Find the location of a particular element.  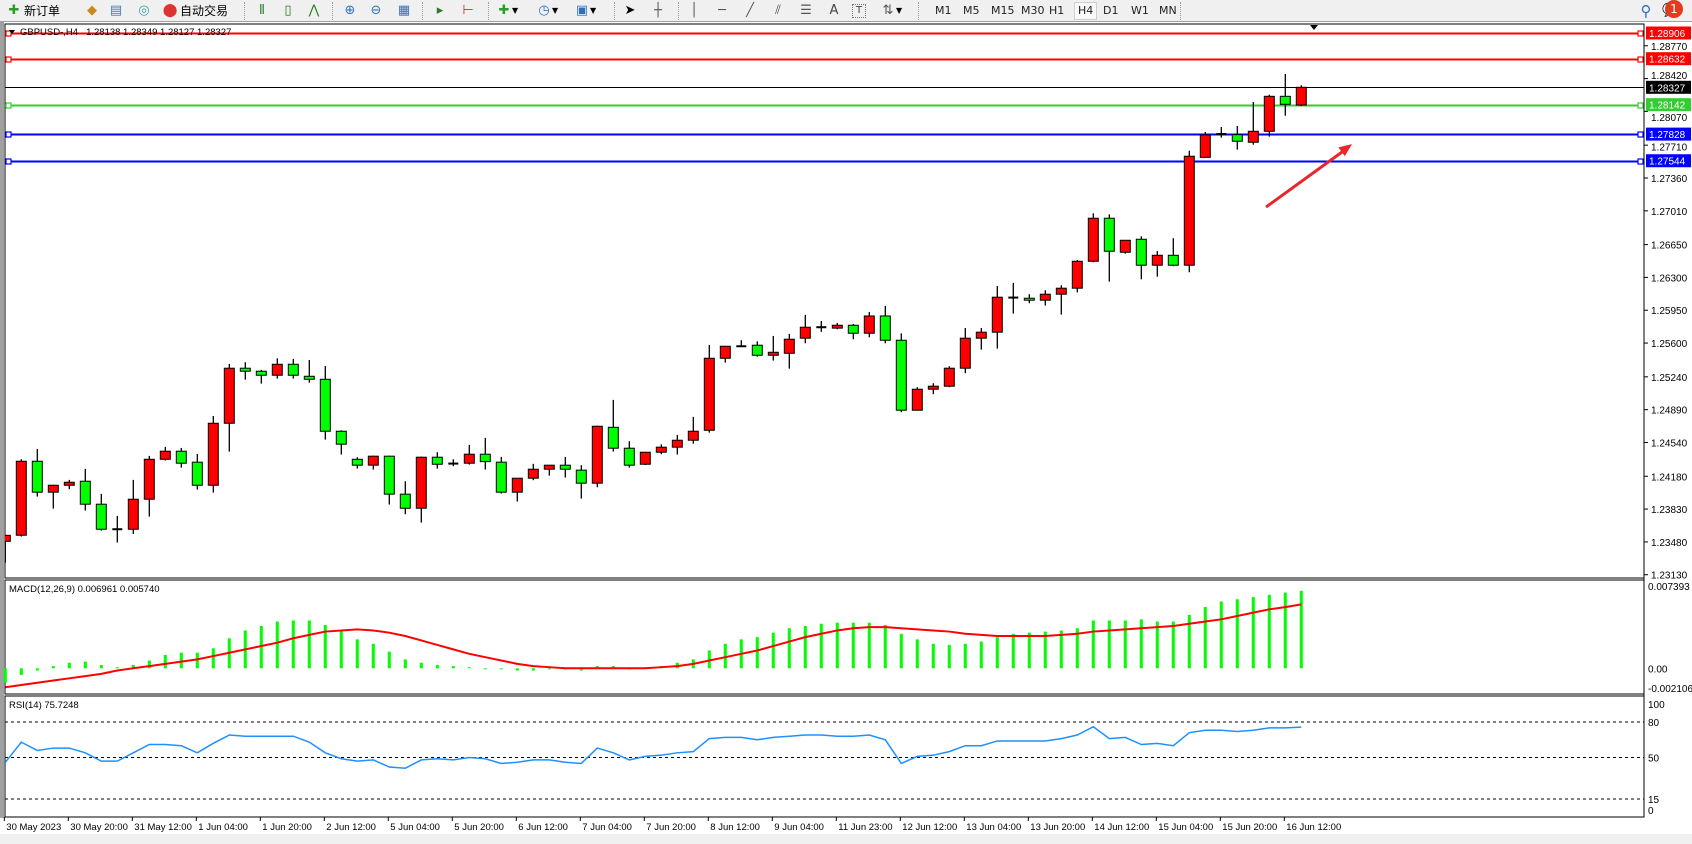

tile-windows-button: ▦ is located at coordinates (404, 10).